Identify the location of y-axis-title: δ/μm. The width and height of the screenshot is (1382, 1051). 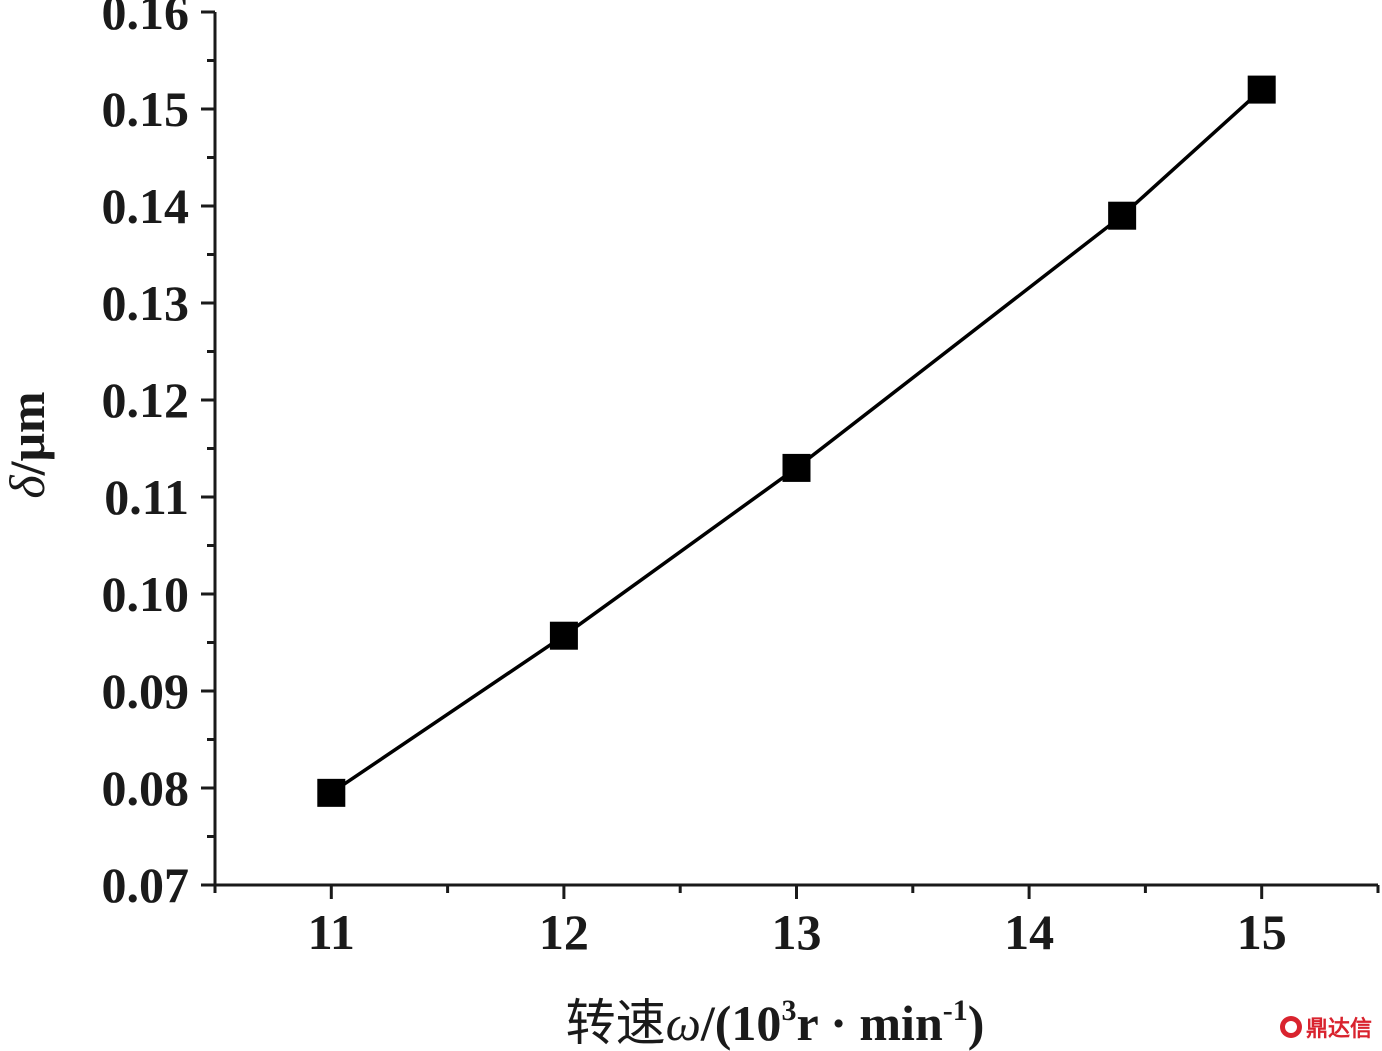
(27, 444).